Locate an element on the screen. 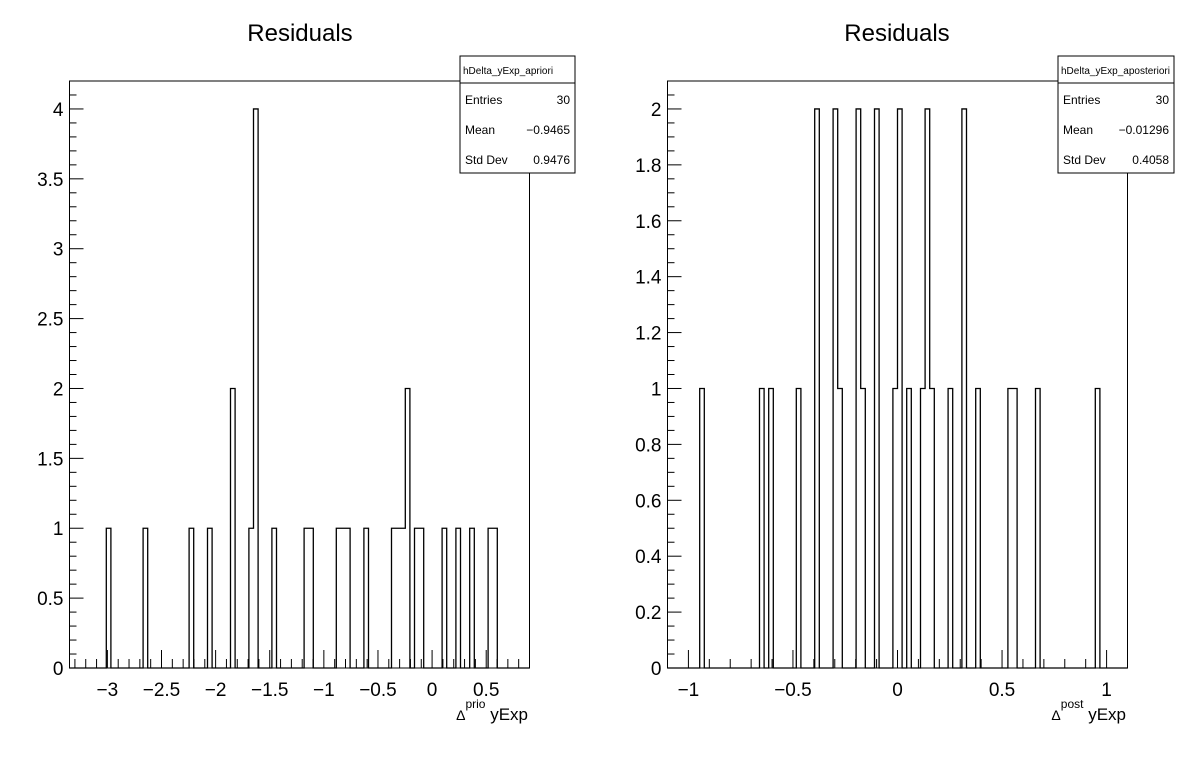  x-tick-label: −0.5 is located at coordinates (793, 690).